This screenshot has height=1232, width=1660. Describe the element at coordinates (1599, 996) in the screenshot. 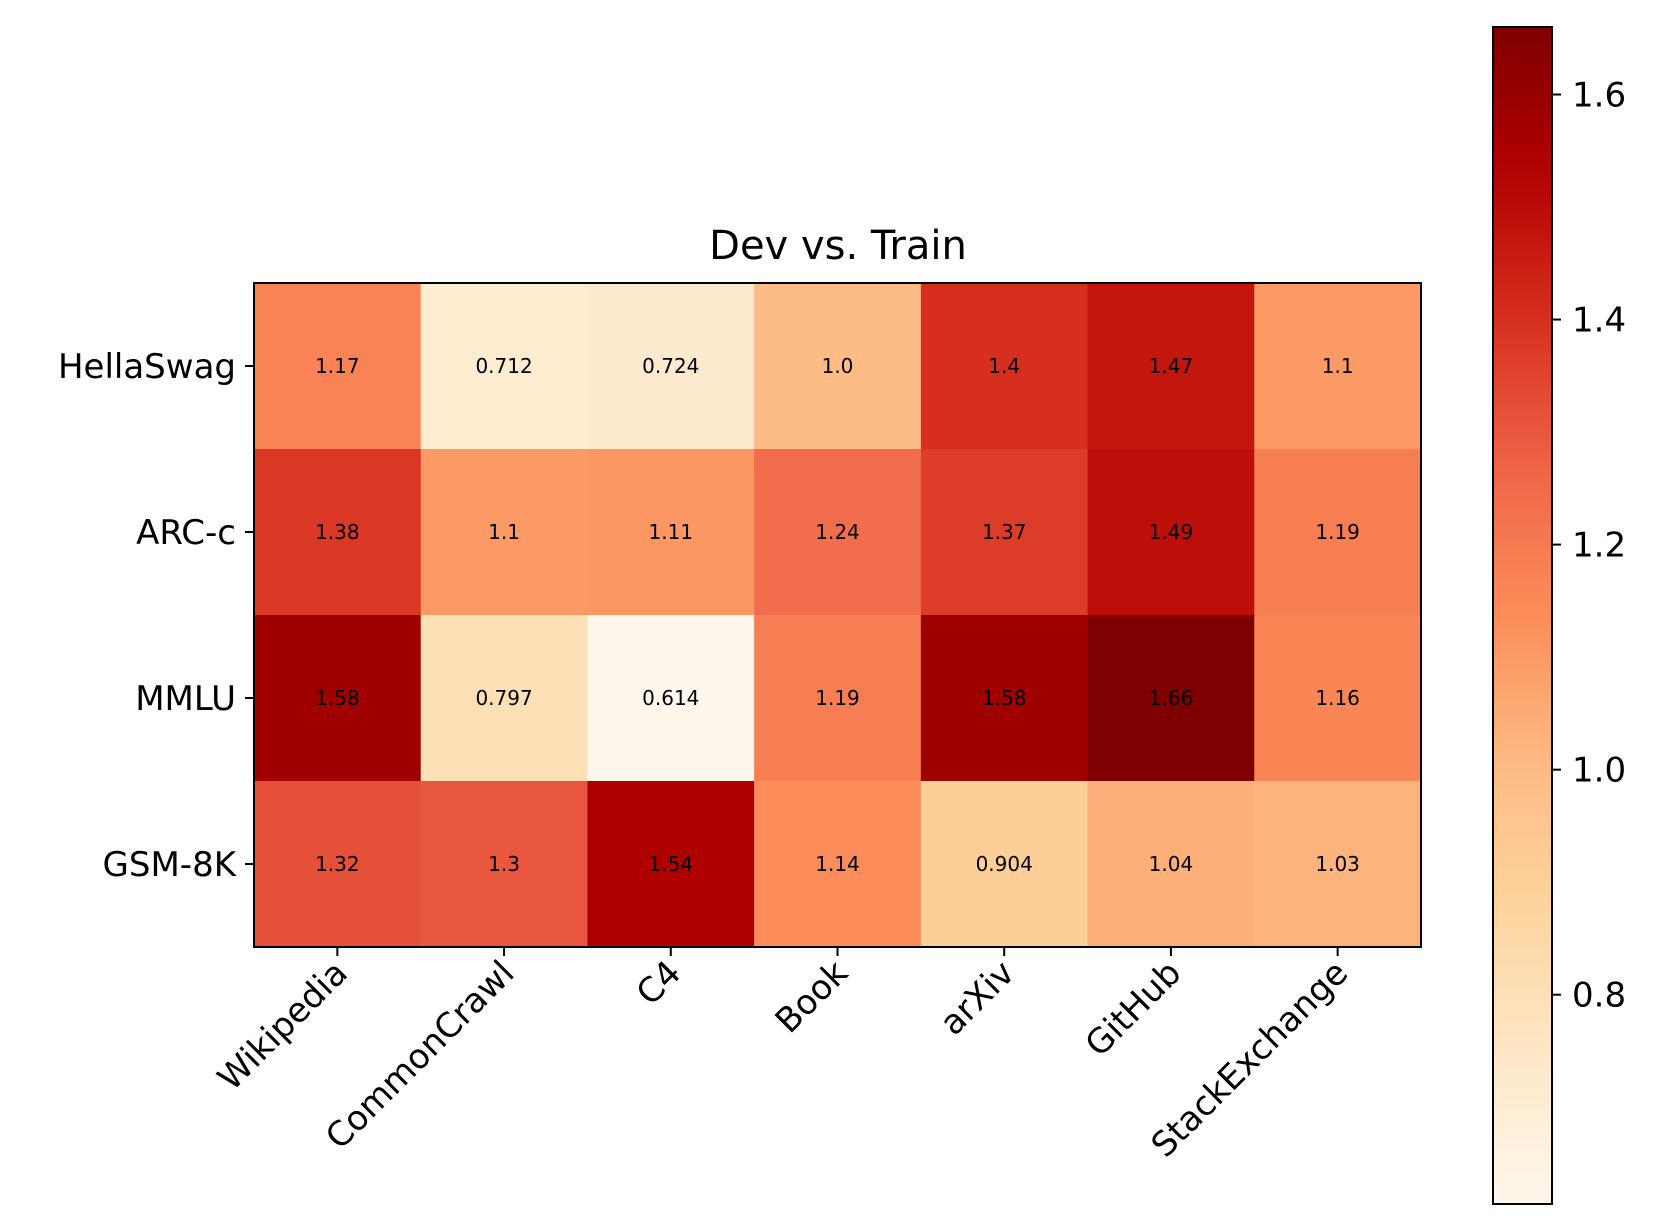

I see `colorbar-tick-label: 0.8` at that location.